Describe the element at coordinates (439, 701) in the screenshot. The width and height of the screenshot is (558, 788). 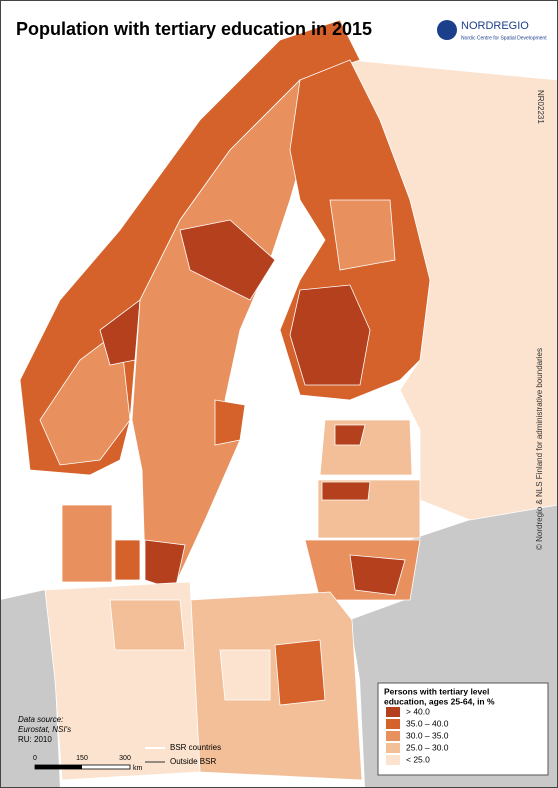
I see `legend-title: education, ages 25-64, in %` at that location.